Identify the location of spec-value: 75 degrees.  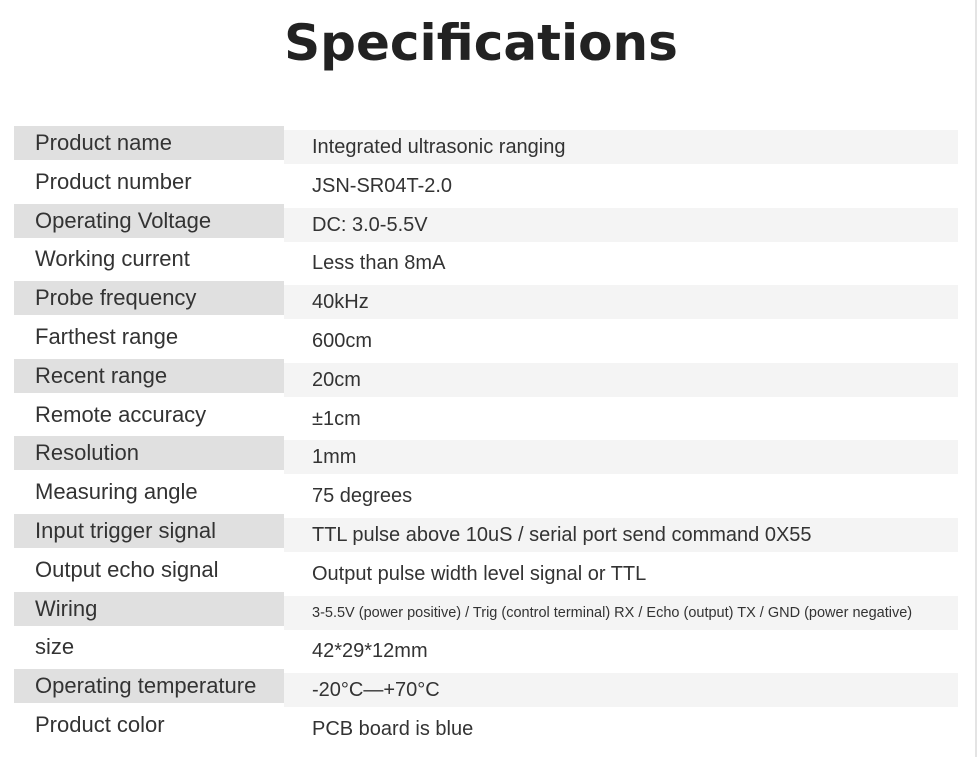
(362, 496).